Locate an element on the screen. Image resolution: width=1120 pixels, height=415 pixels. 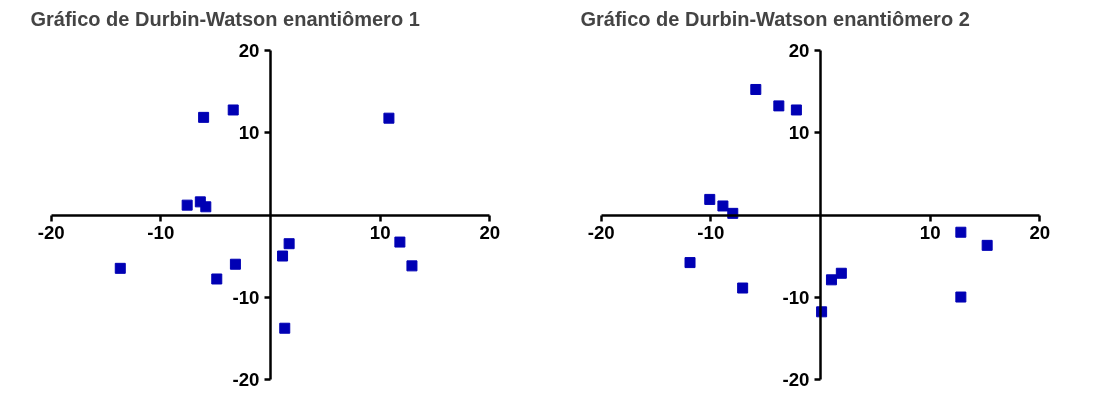
chart-title: Gráfico de Durbin-Watson enantiômero 1 is located at coordinates (225, 18).